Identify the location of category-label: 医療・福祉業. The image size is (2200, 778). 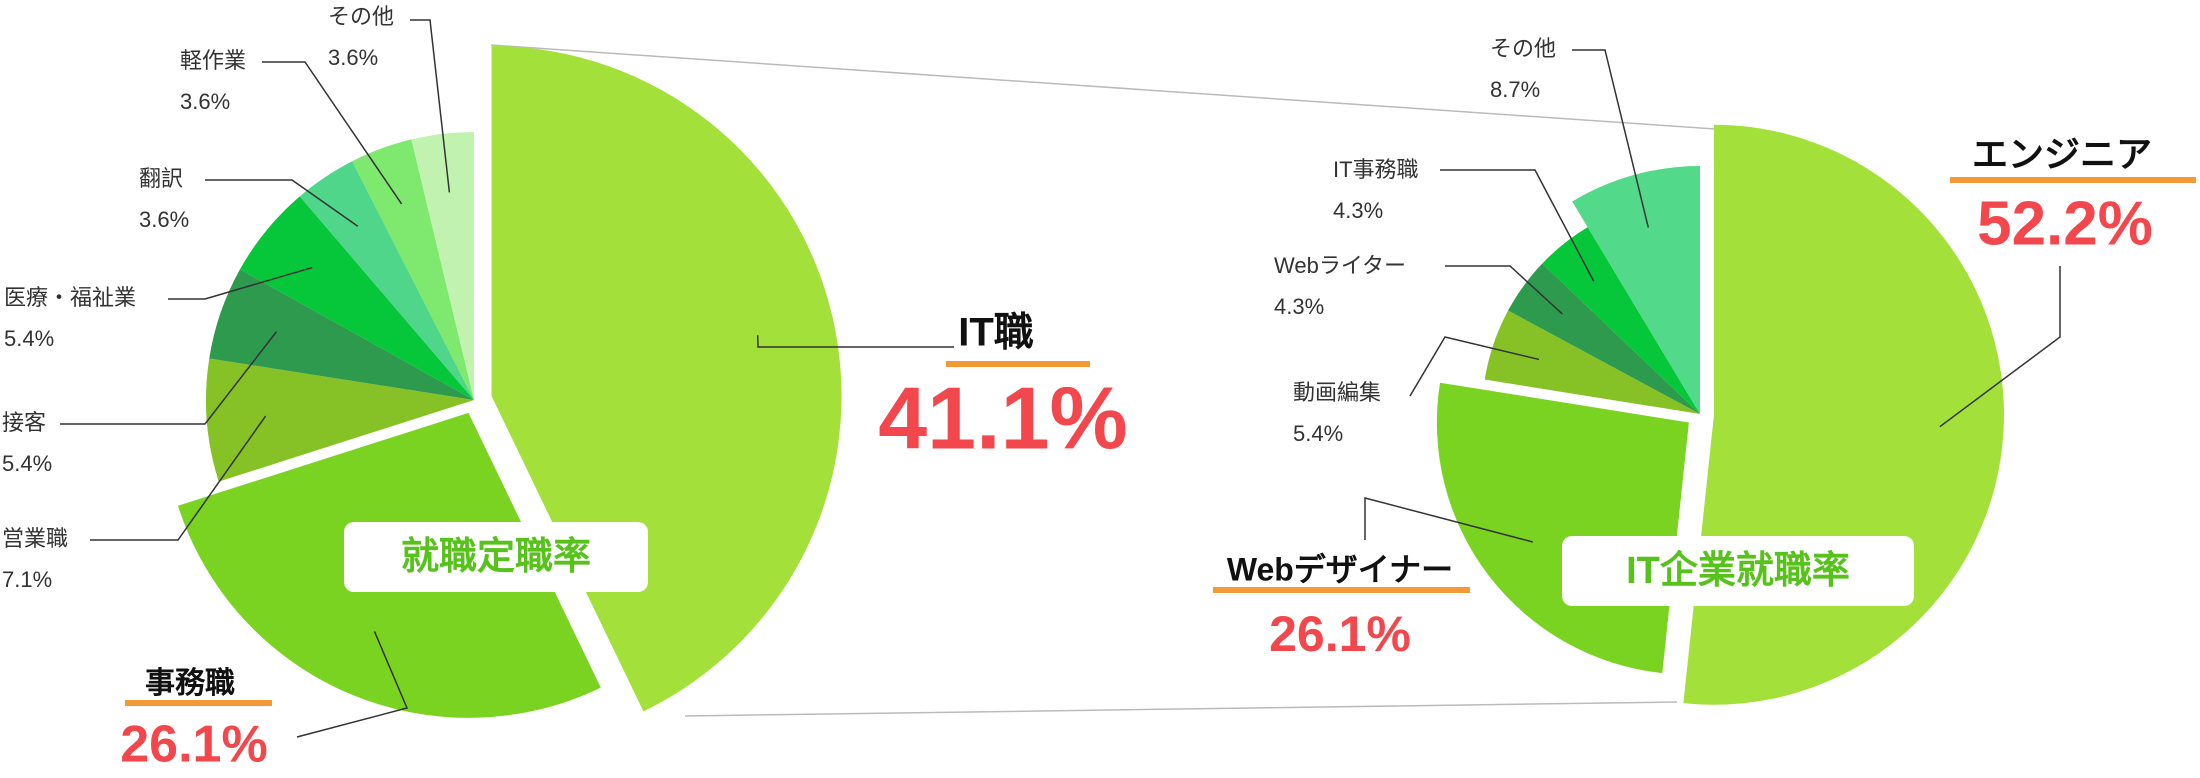
(70, 297).